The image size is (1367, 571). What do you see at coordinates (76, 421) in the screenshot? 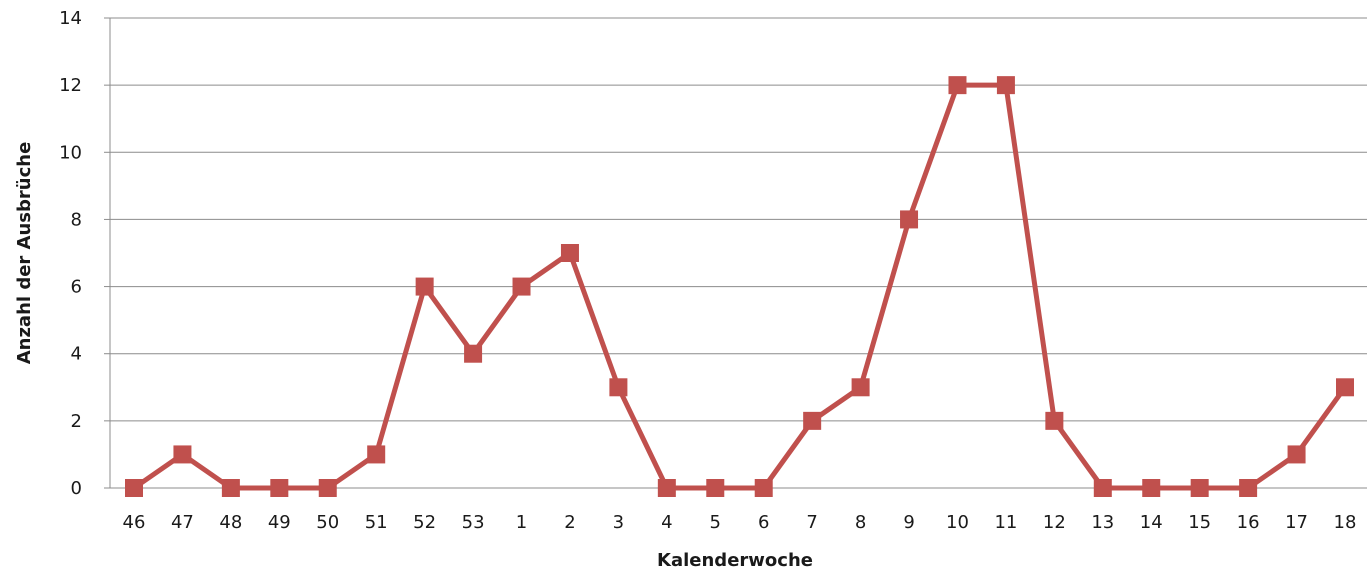
I see `y-tick-label: 2` at bounding box center [76, 421].